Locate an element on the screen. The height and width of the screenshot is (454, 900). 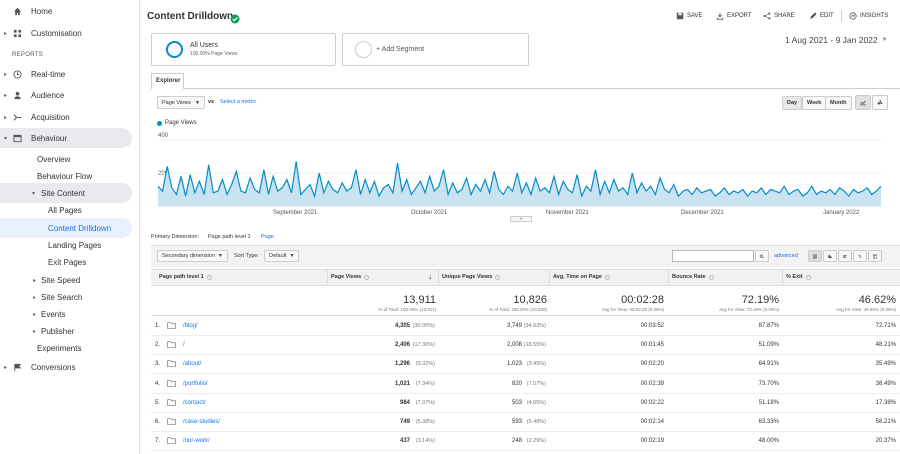
sort-descending-icon: ↓ is located at coordinates (430, 276).